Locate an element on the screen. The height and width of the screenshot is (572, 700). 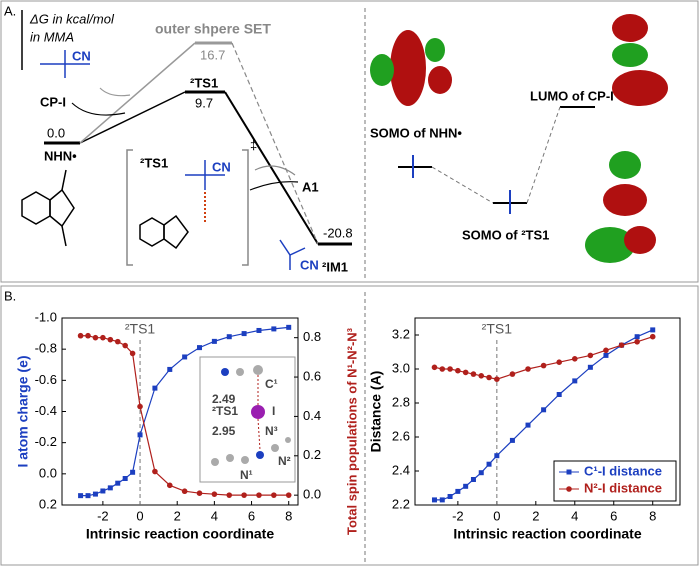
energy: 16.7 is located at coordinates (212, 54).